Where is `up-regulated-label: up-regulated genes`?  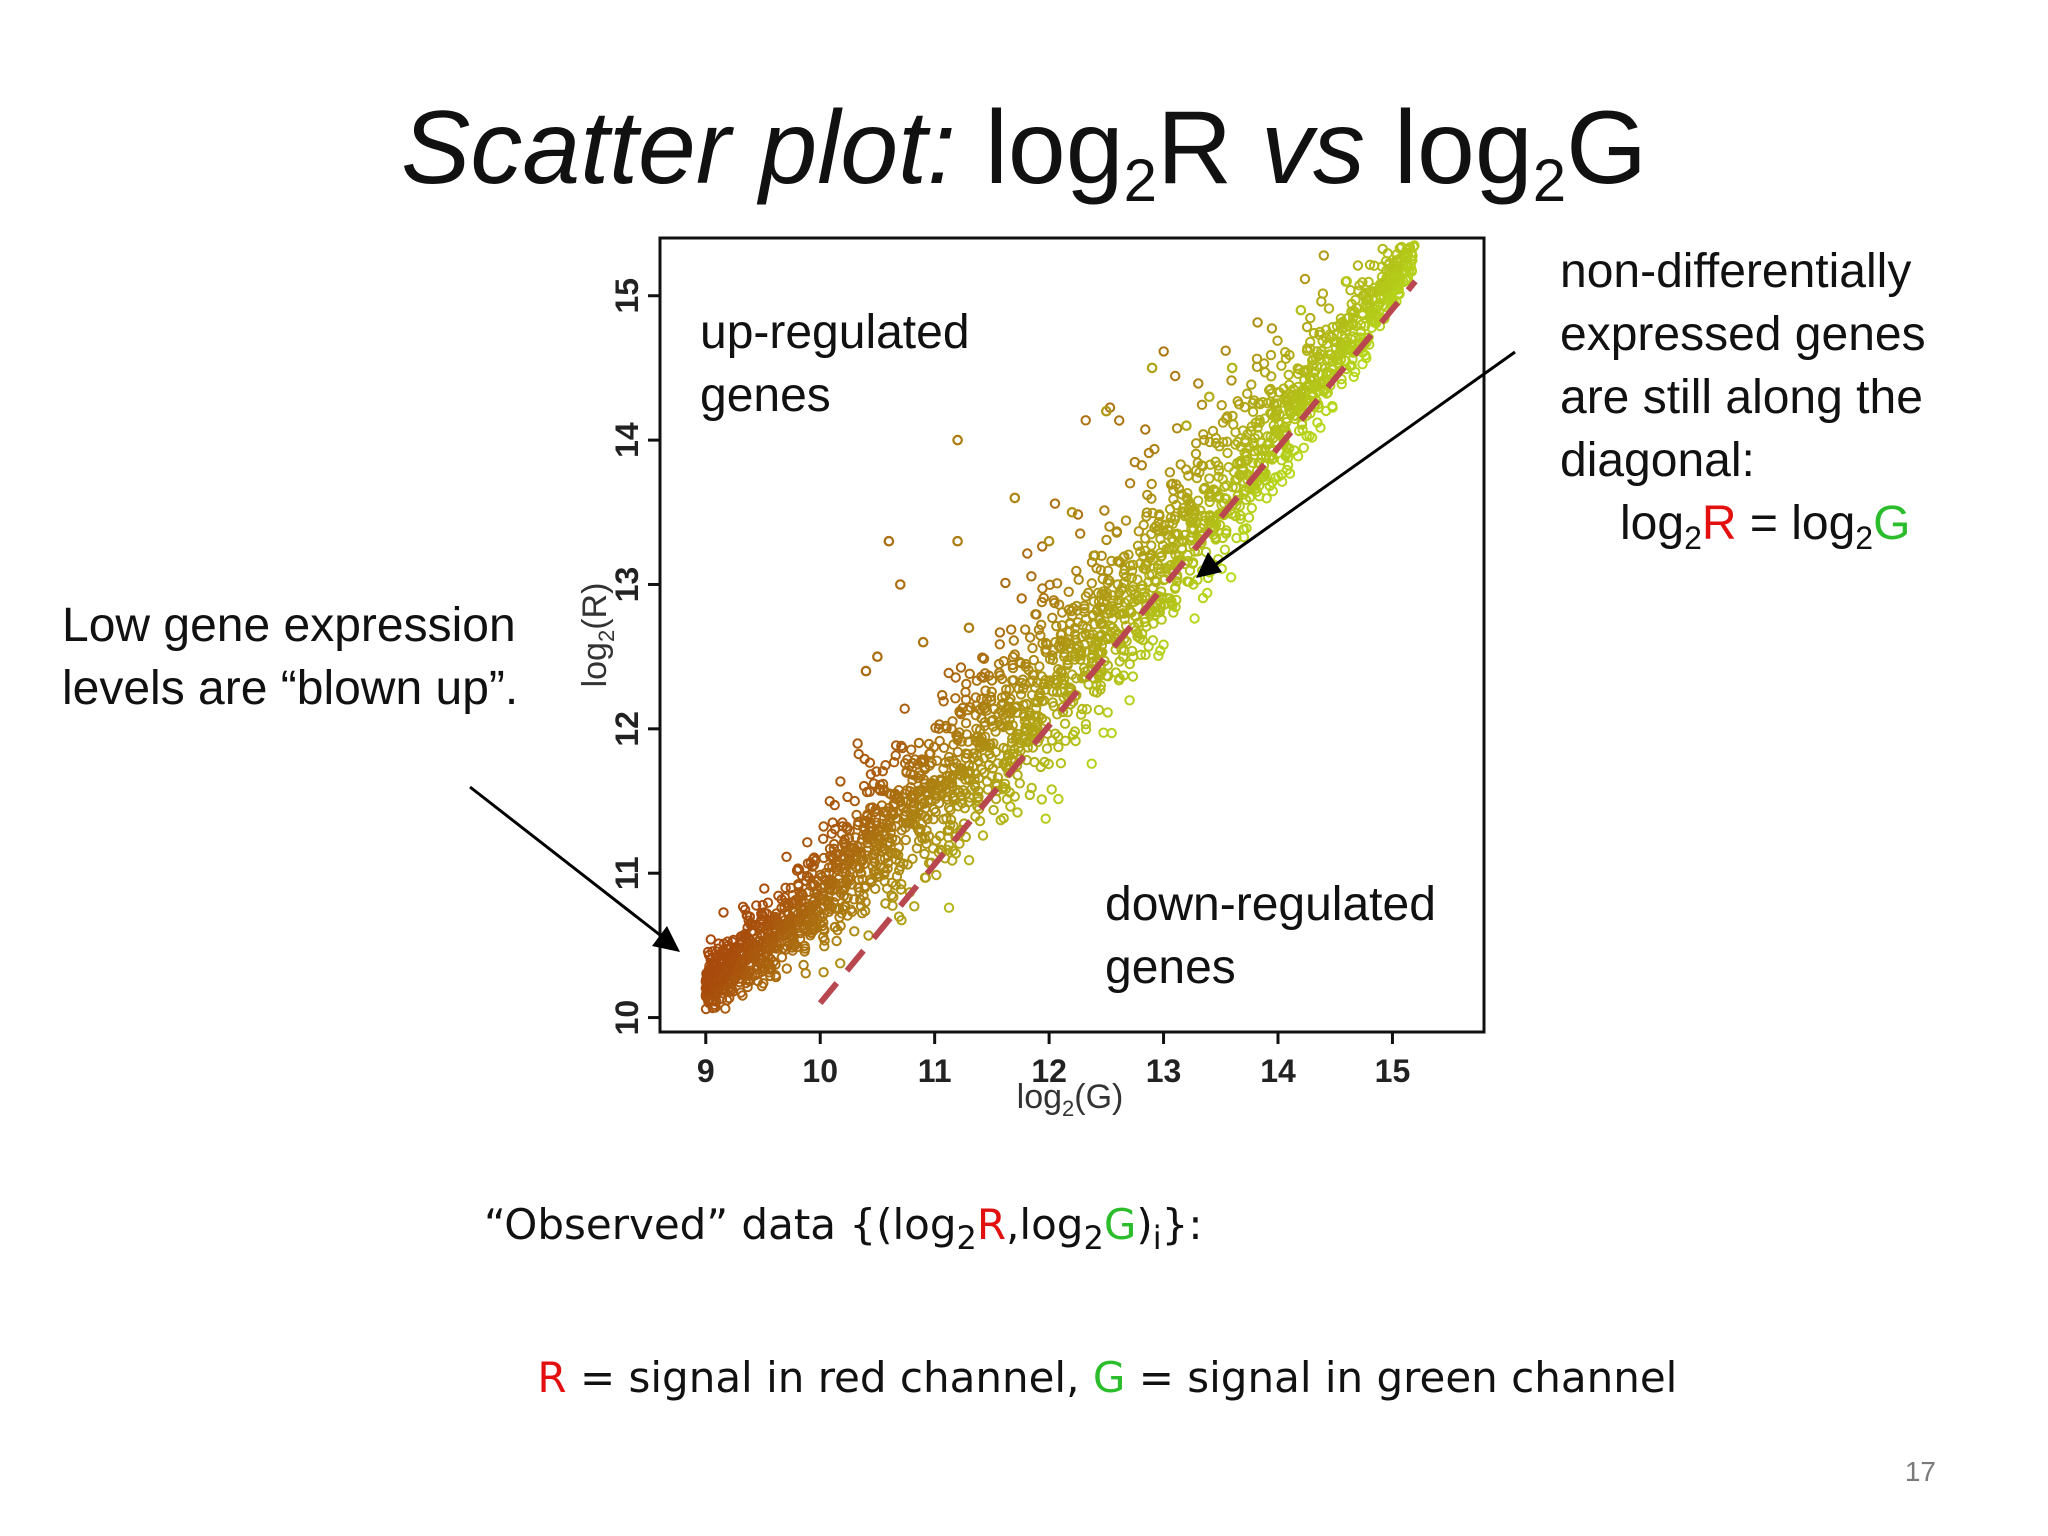
up-regulated-label: up-regulated genes is located at coordinates (835, 364).